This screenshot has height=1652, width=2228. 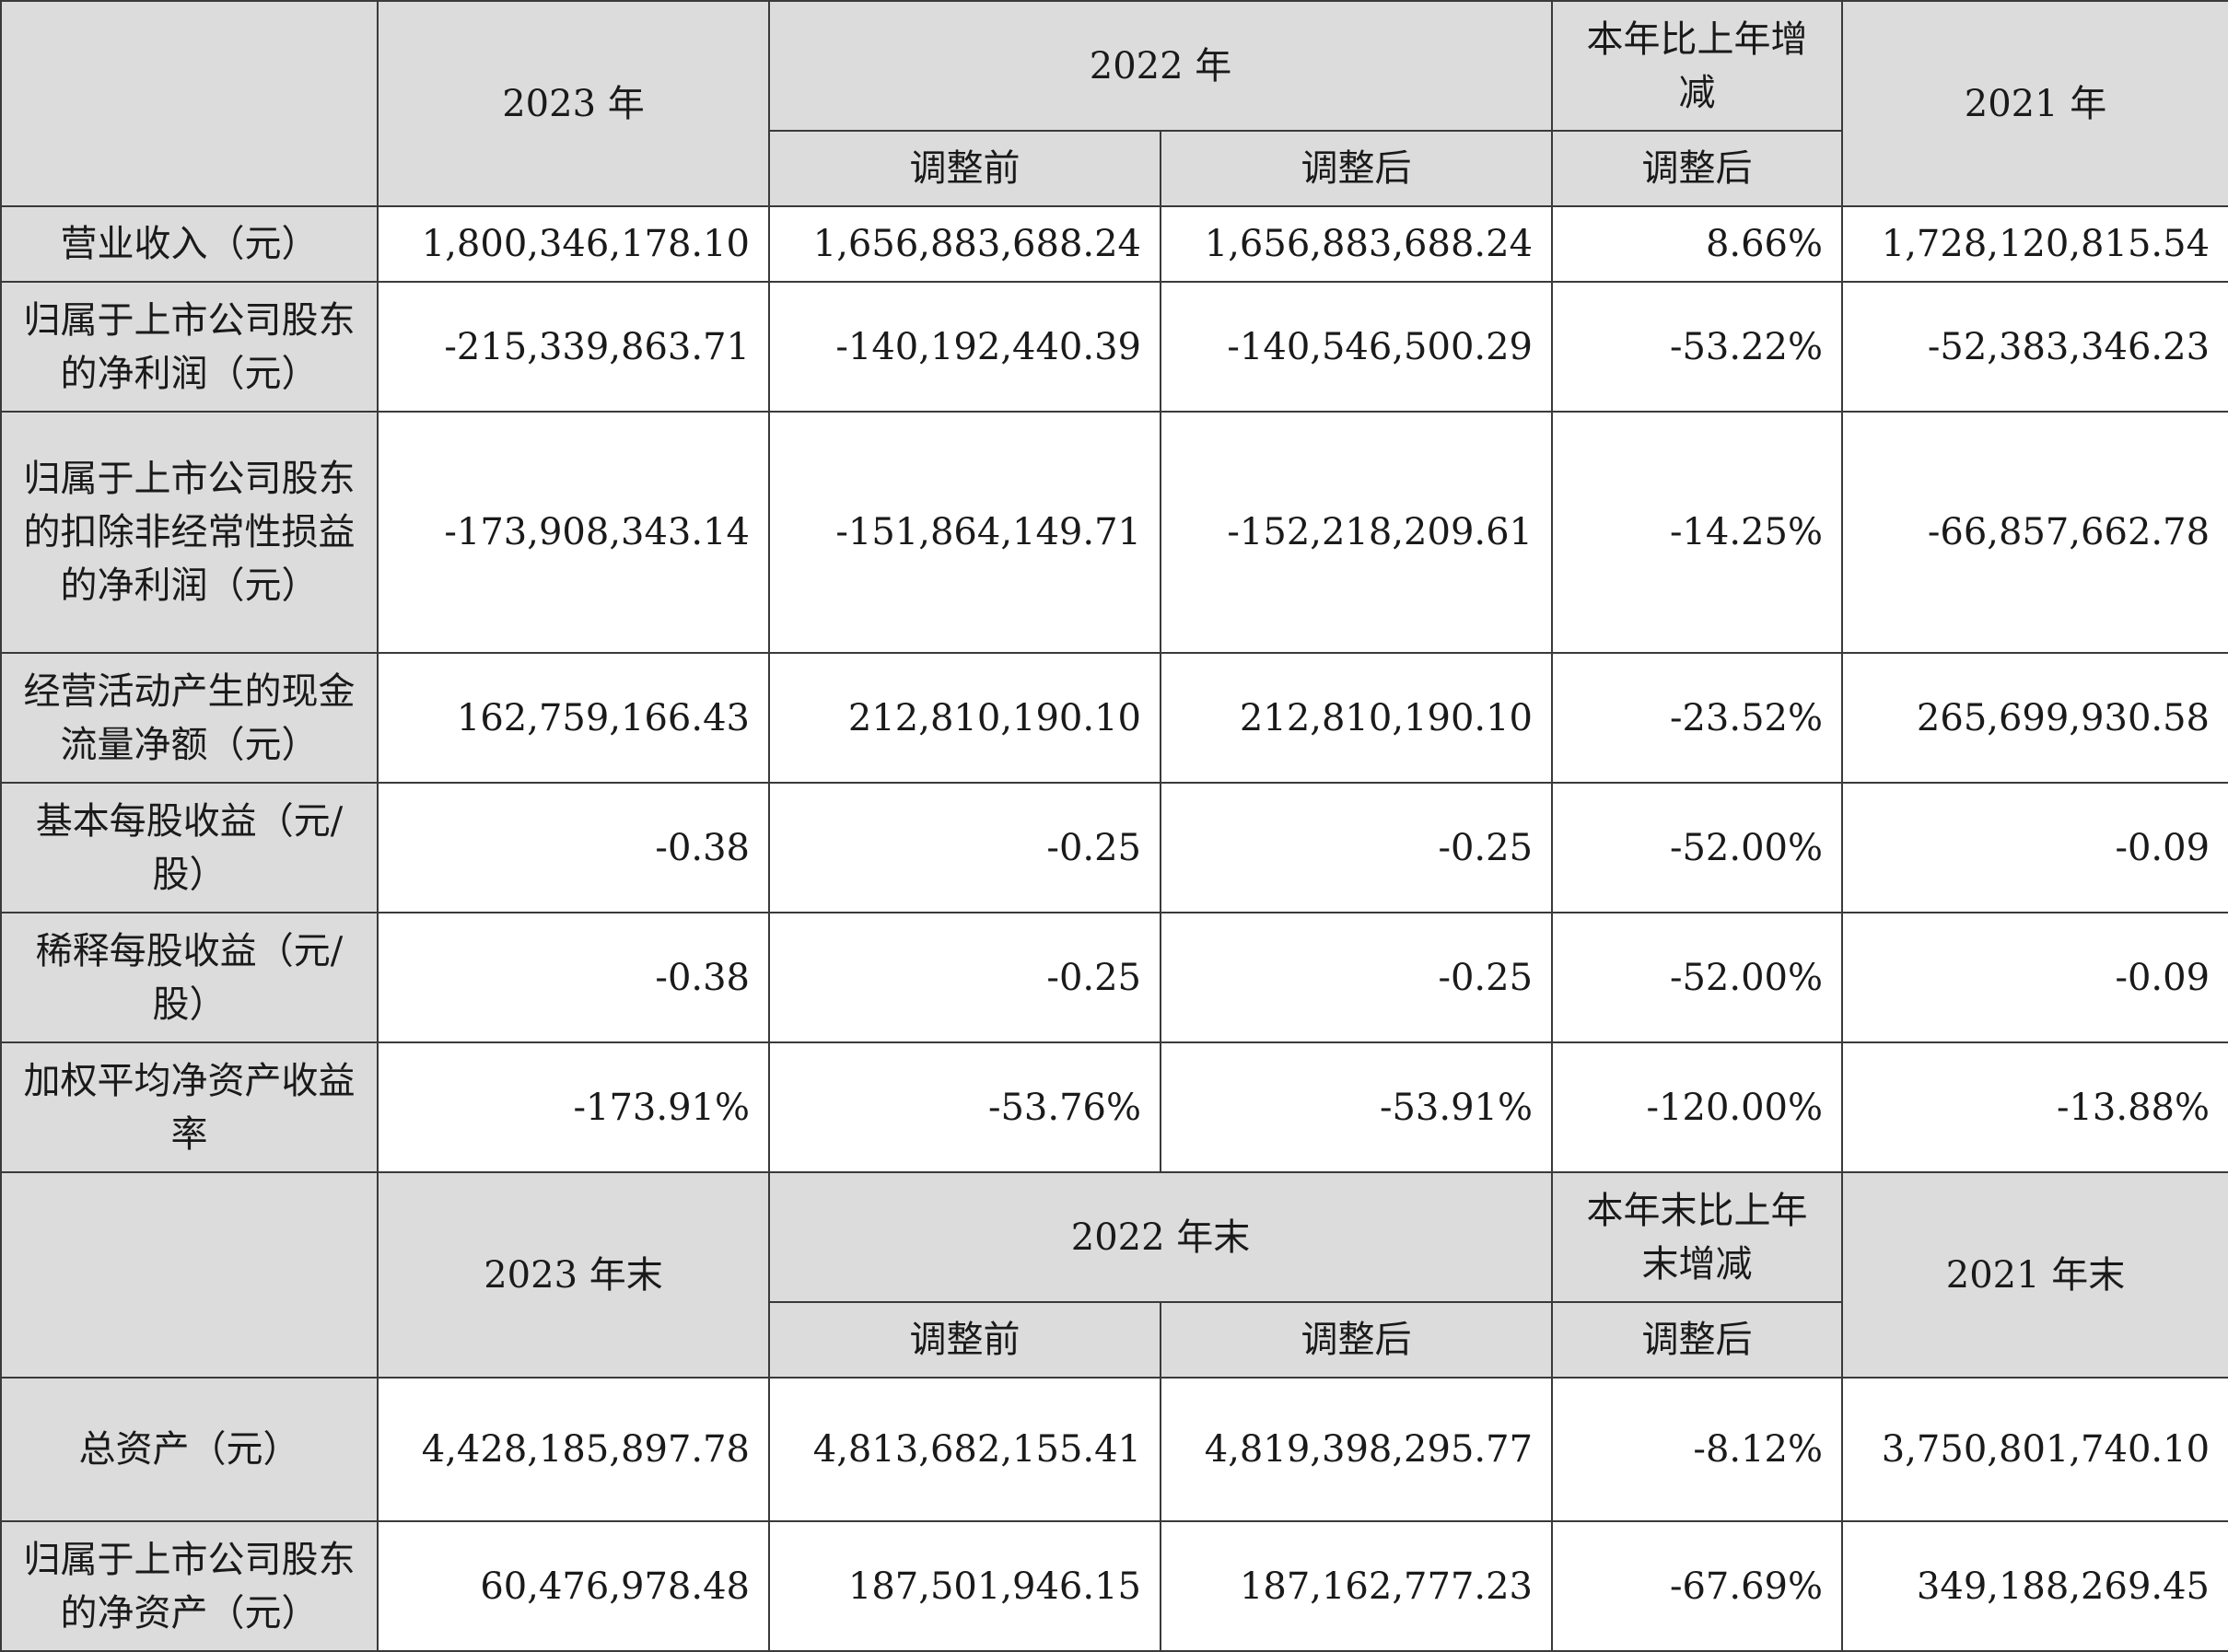 I want to click on header-row-1b: 调整前 调整后 调整后, so click(x=1114, y=168).